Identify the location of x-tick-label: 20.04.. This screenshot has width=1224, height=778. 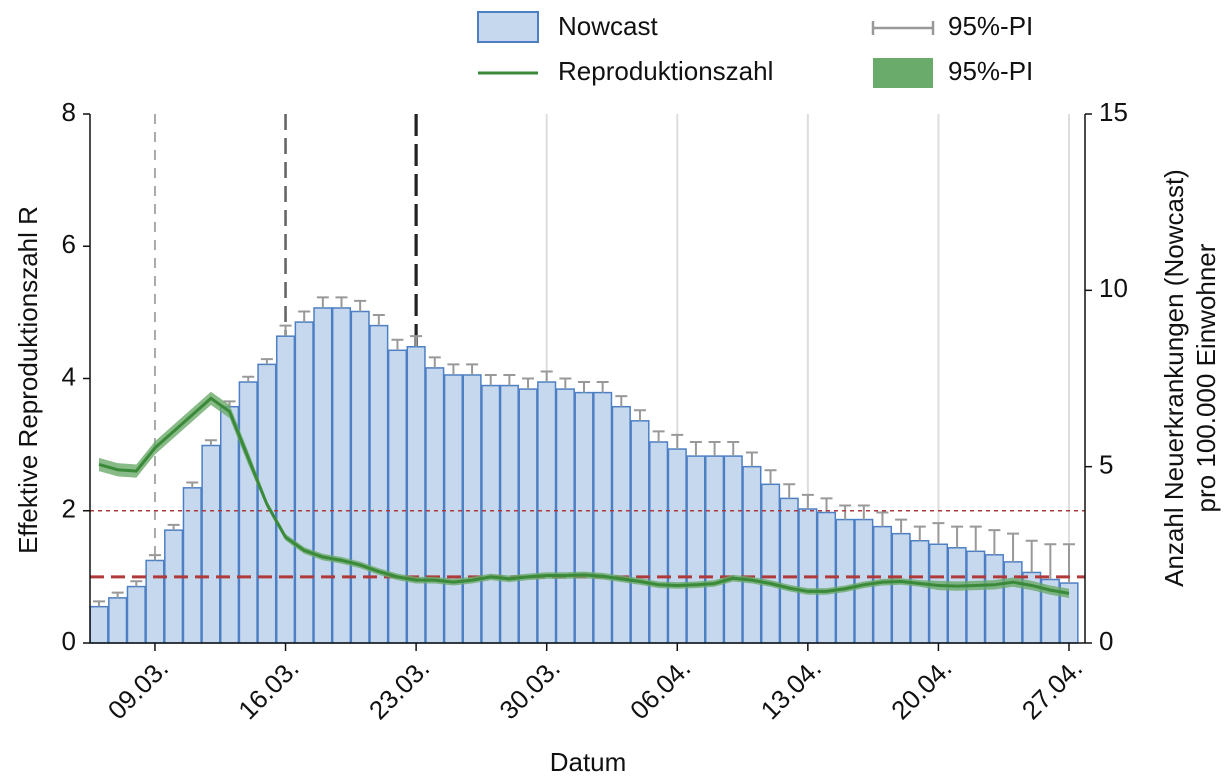
(921, 689).